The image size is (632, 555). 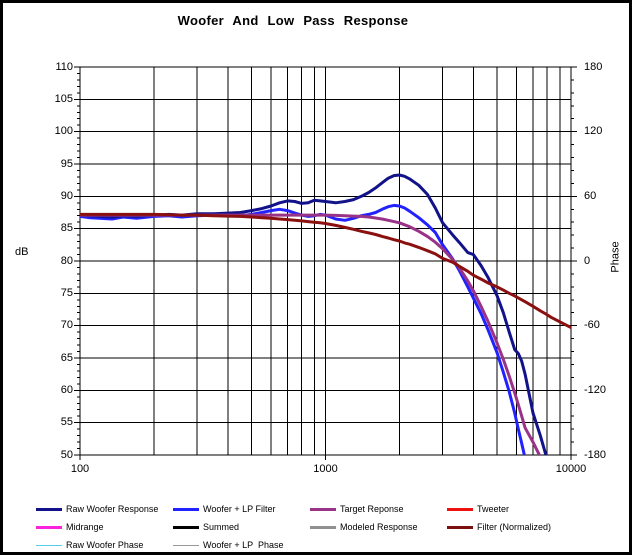 I want to click on left-axis-tick-label: 60, so click(x=66, y=389).